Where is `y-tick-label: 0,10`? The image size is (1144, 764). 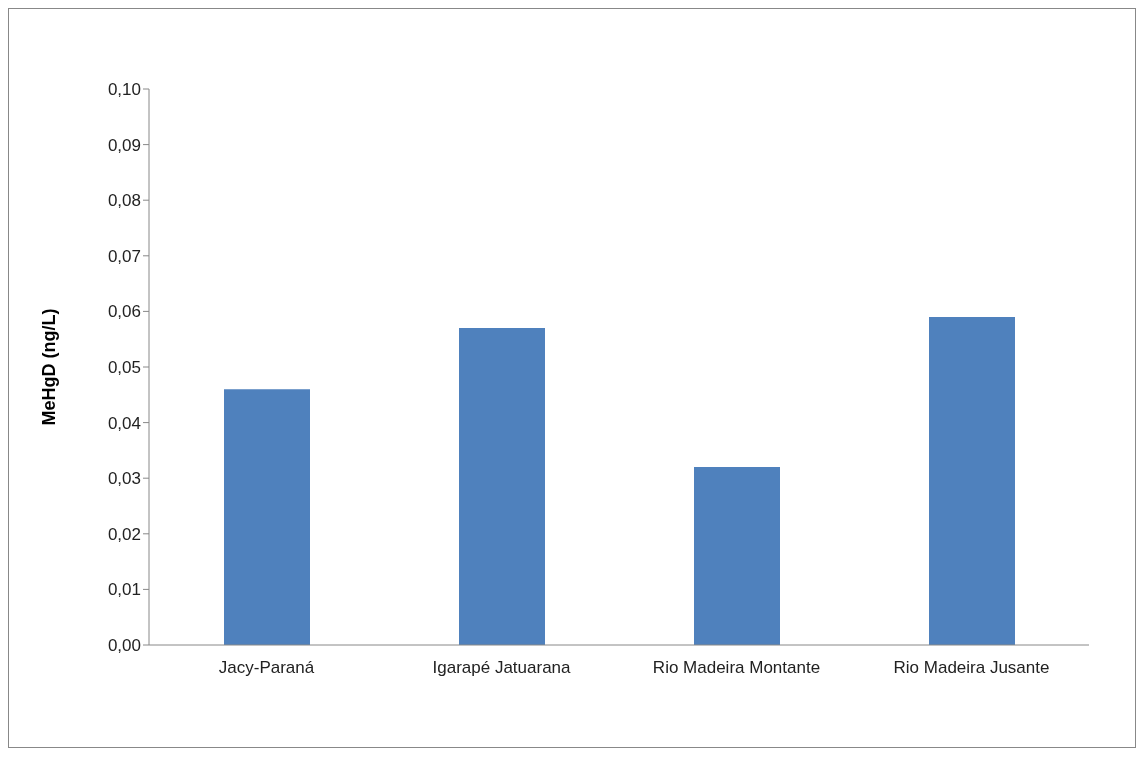 y-tick-label: 0,10 is located at coordinates (124, 90).